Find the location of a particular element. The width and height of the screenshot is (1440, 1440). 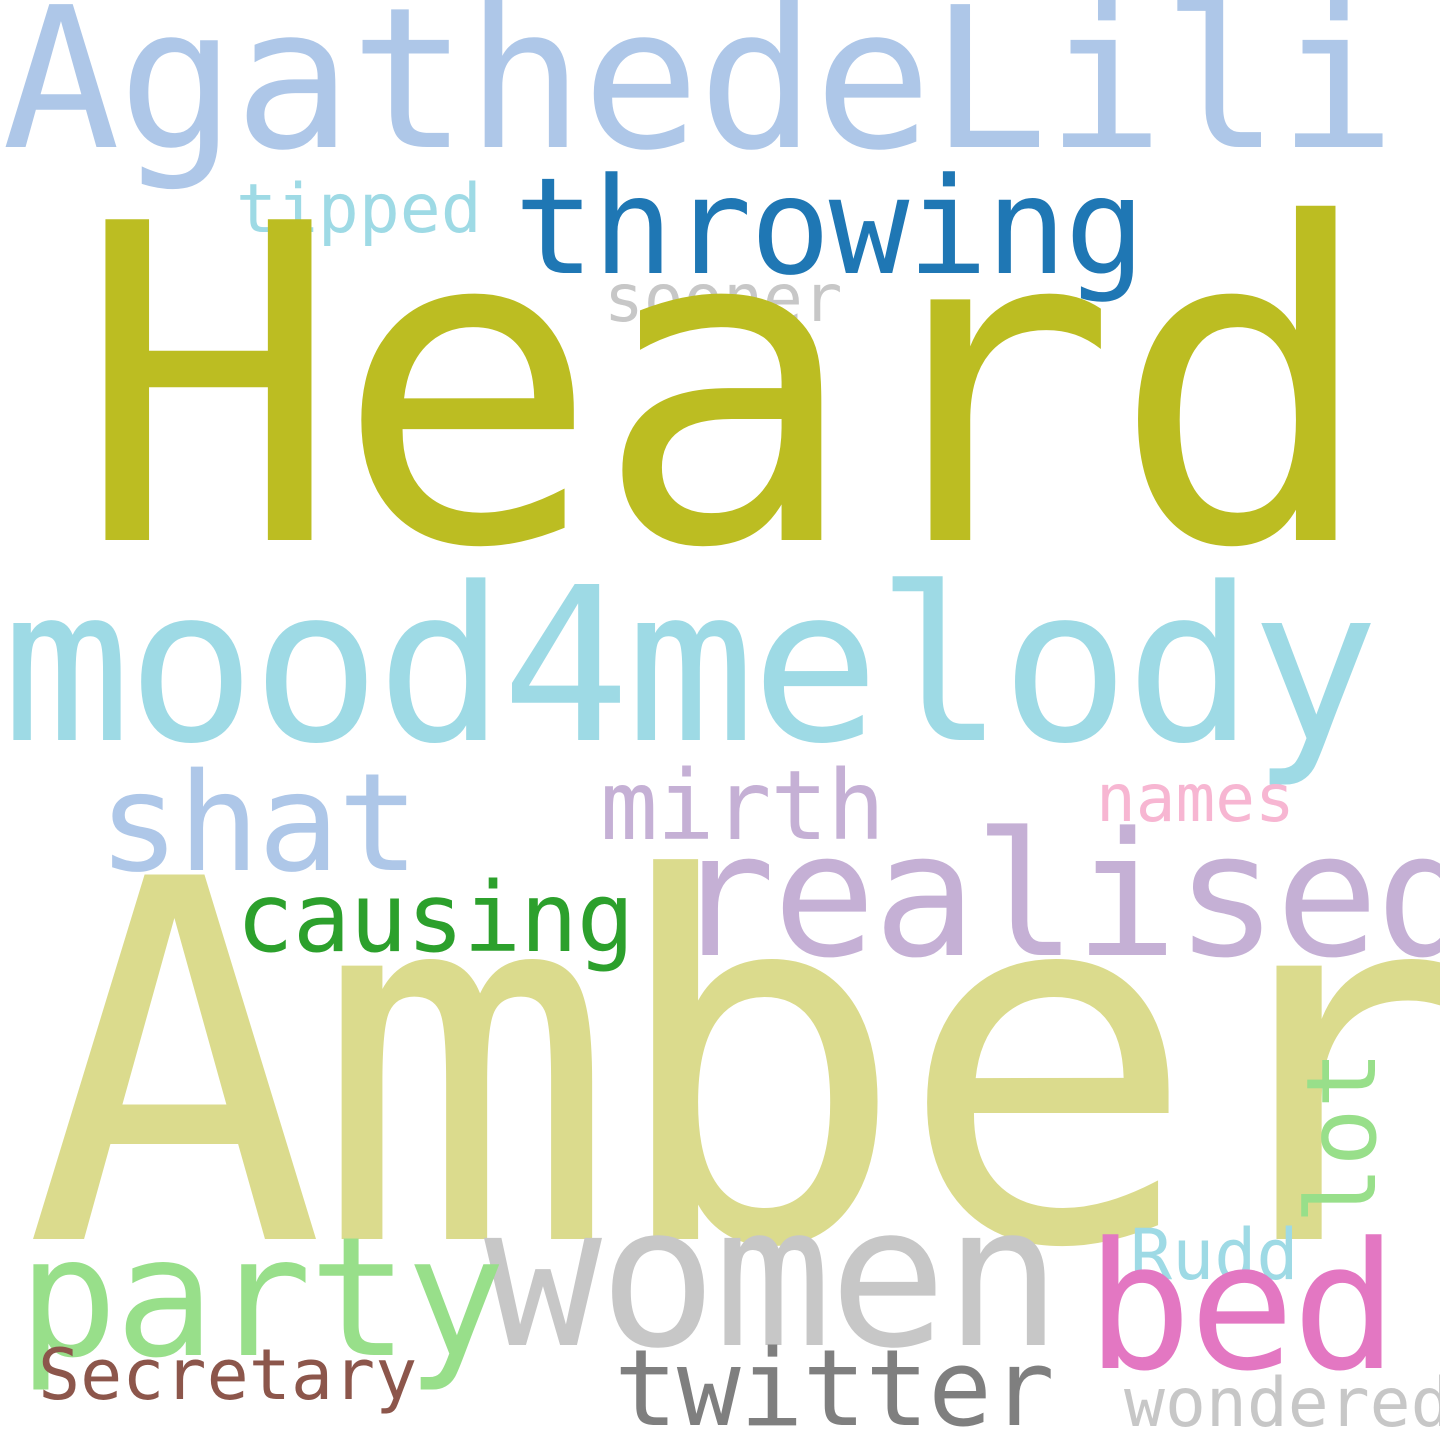

word-twitter: twitter is located at coordinates (834, 1383).